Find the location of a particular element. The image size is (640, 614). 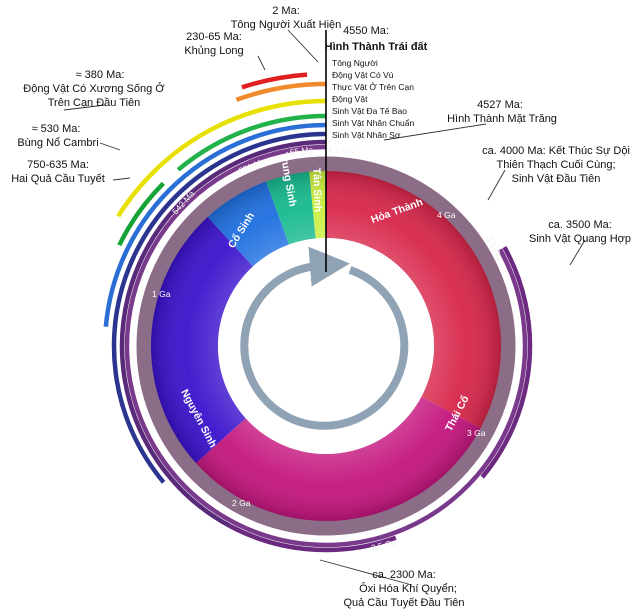

arc-land-vertebrate is located at coordinates (221, 158).